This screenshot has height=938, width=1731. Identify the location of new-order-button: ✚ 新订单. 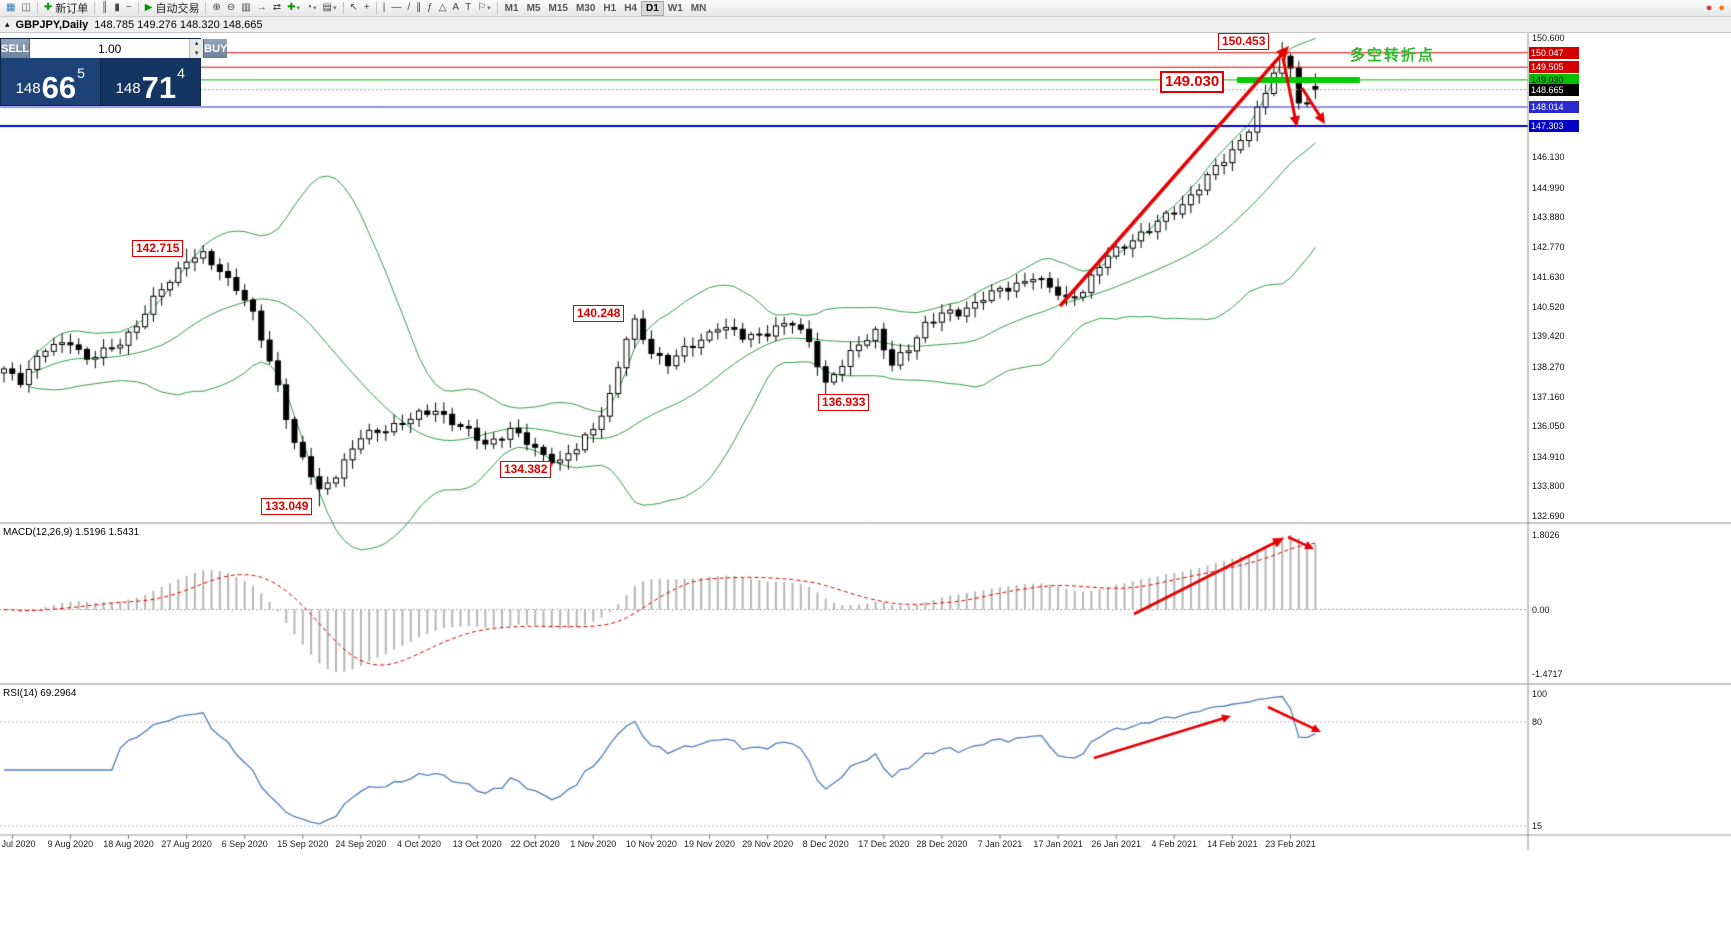
(66, 8).